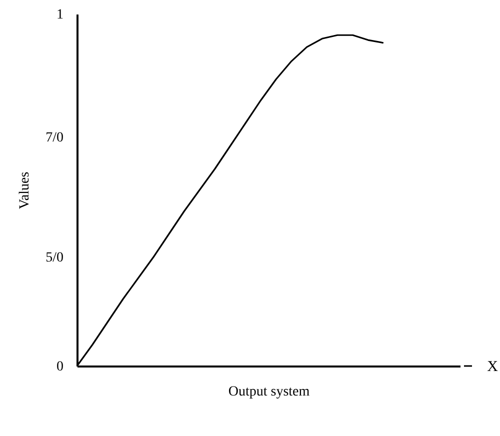 The image size is (500, 436). I want to click on y-tick-label: 0, so click(60, 367).